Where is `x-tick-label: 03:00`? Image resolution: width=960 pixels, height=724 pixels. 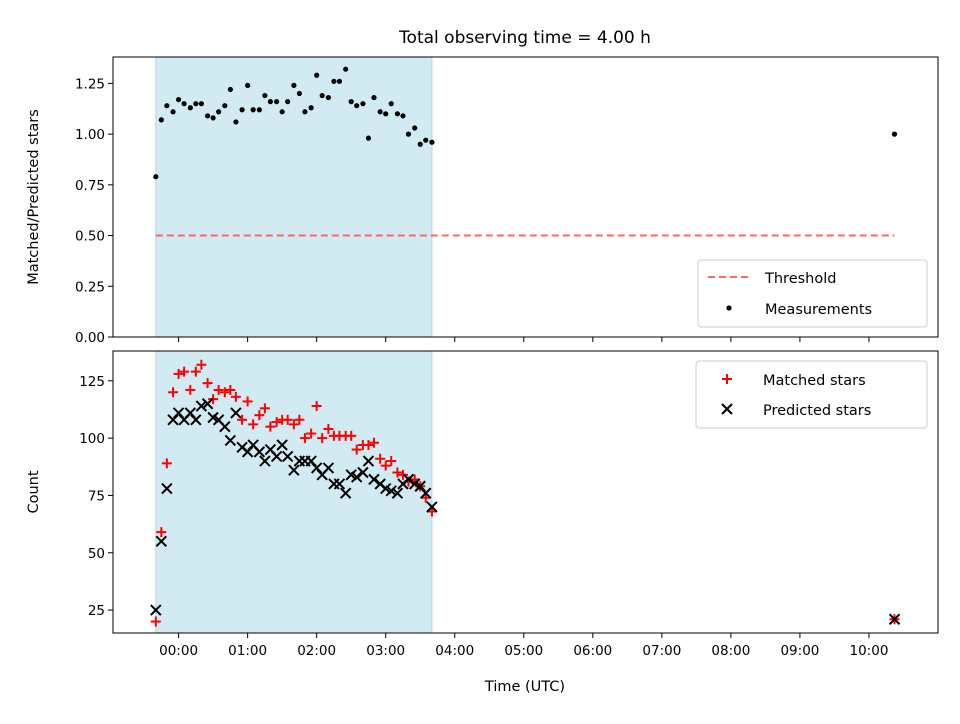 x-tick-label: 03:00 is located at coordinates (385, 651).